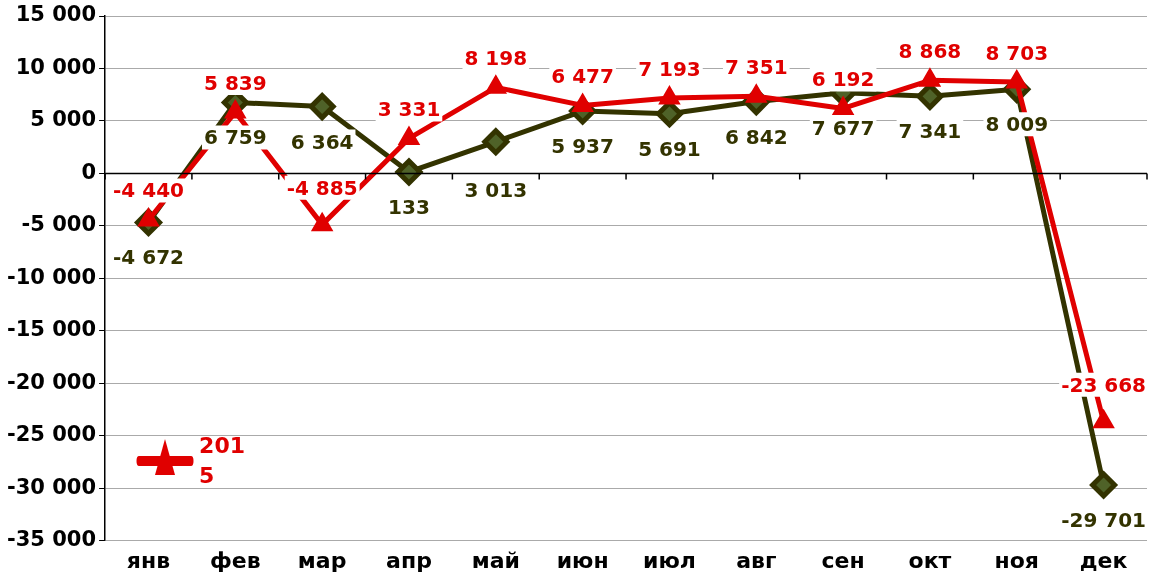 This screenshot has height=583, width=1163. What do you see at coordinates (89, 171) in the screenshot?
I see `y-tick-label: 0` at bounding box center [89, 171].